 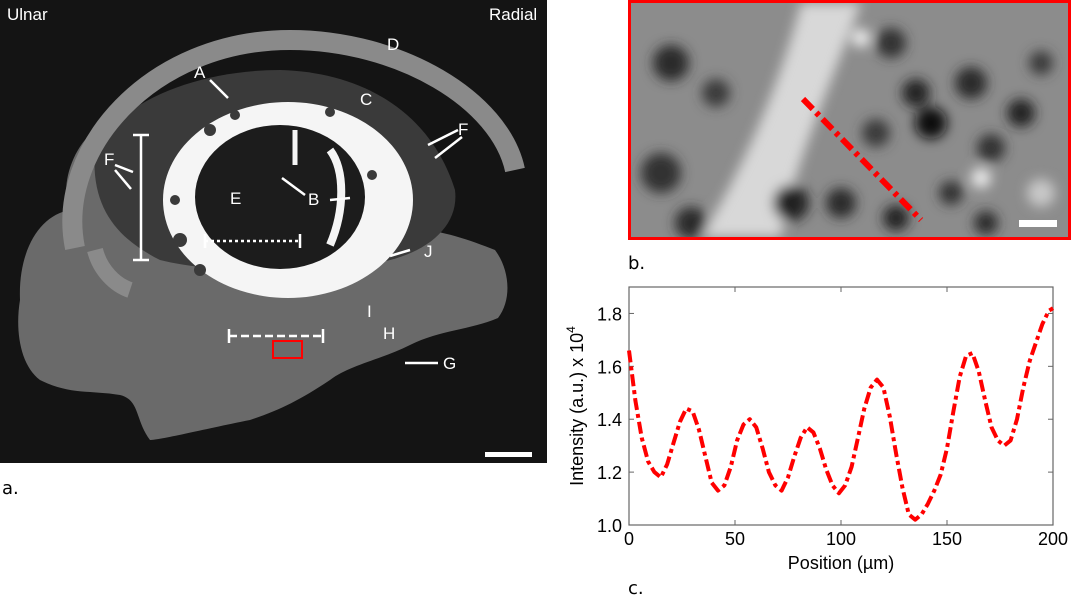 I want to click on x-tick-label: 150, so click(x=947, y=539).